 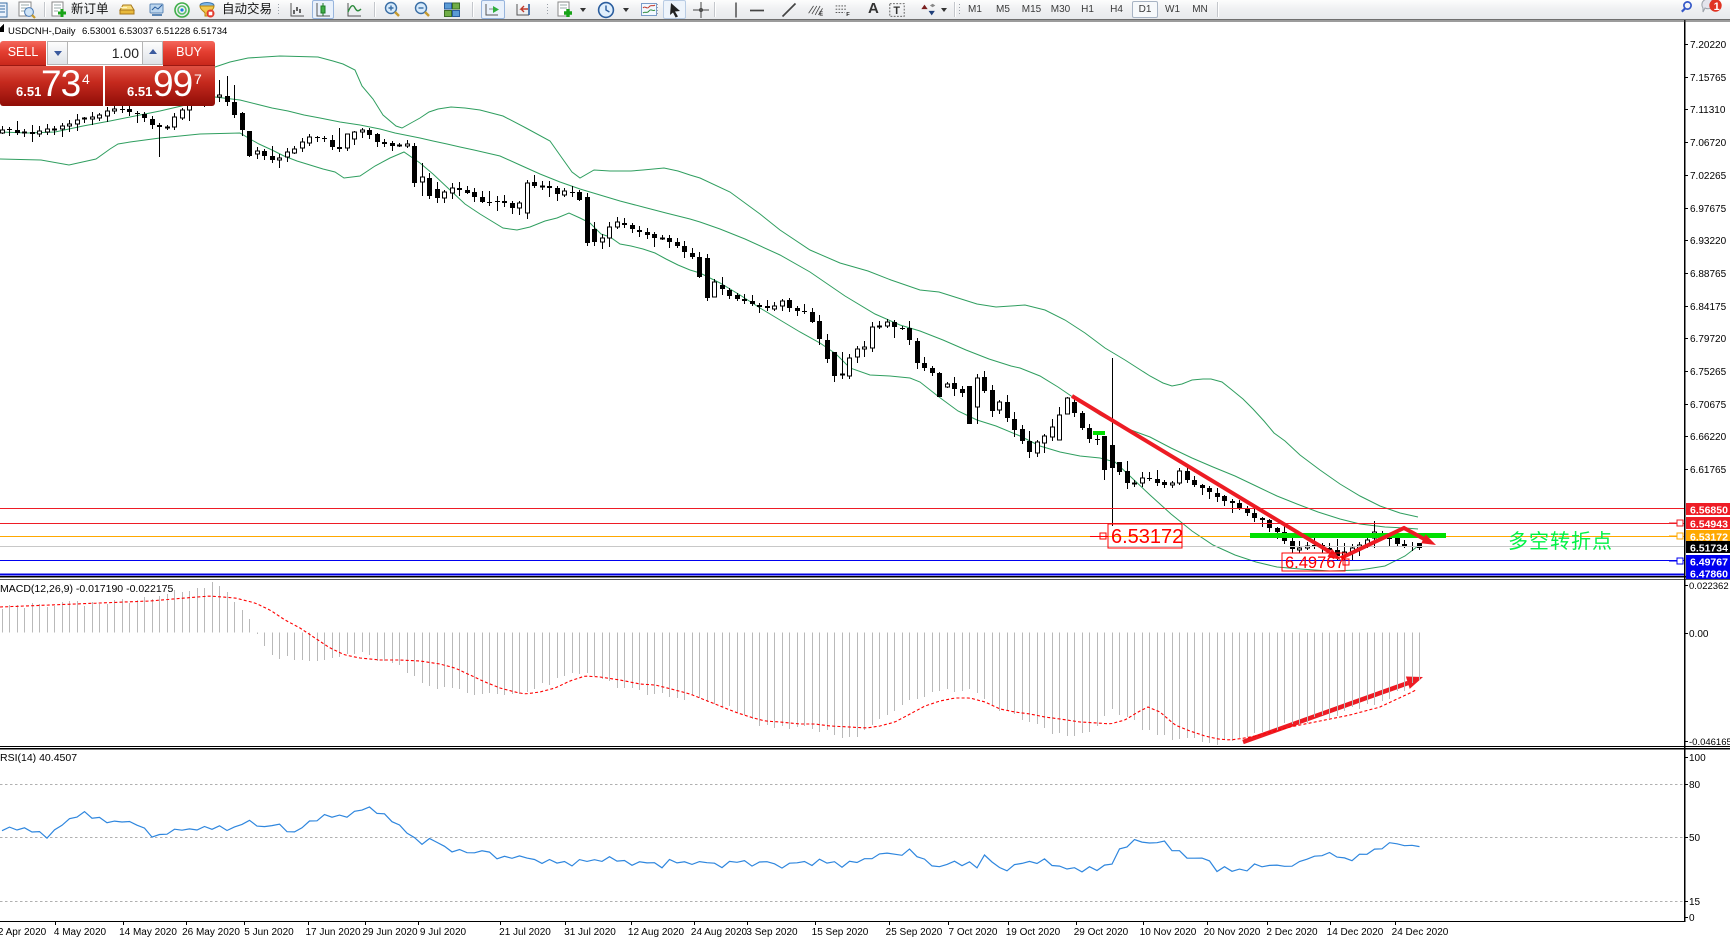 What do you see at coordinates (1709, 742) in the screenshot?
I see `svg-text: -0.046165` at bounding box center [1709, 742].